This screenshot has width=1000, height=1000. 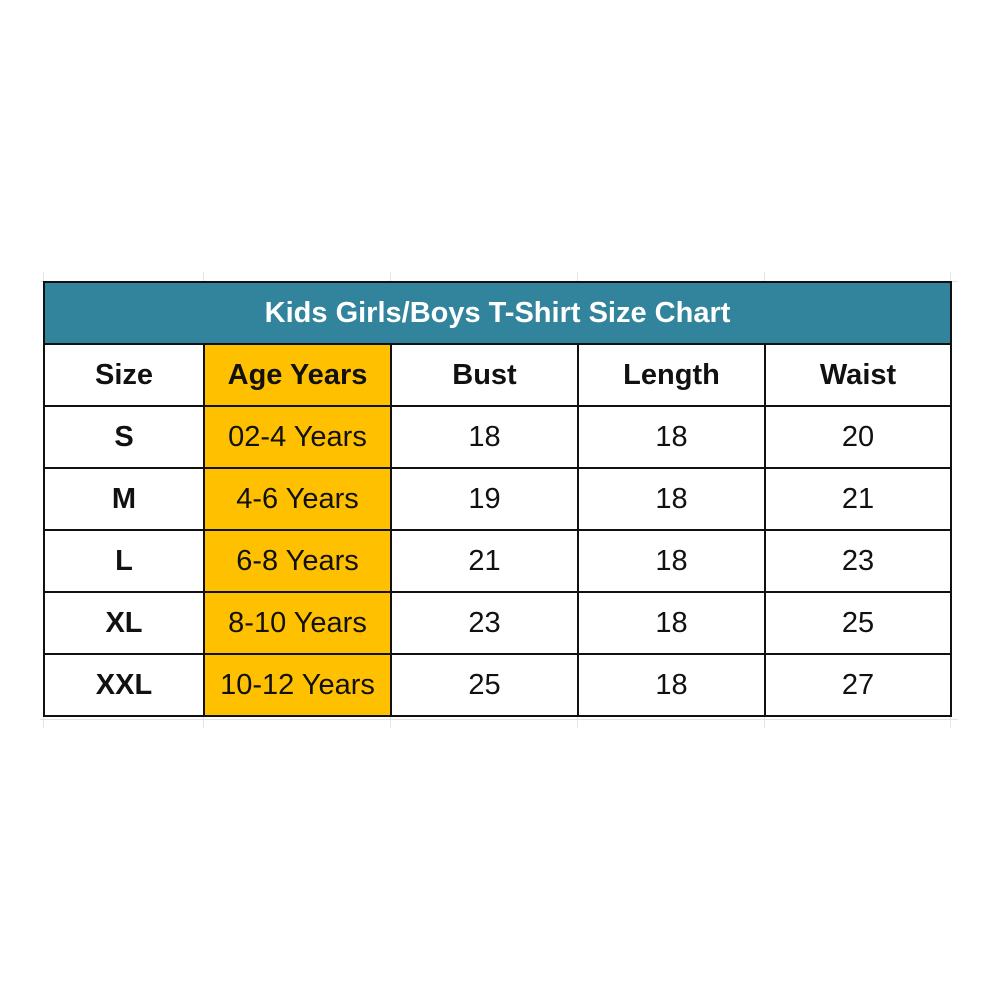 What do you see at coordinates (124, 561) in the screenshot?
I see `cell-size: L` at bounding box center [124, 561].